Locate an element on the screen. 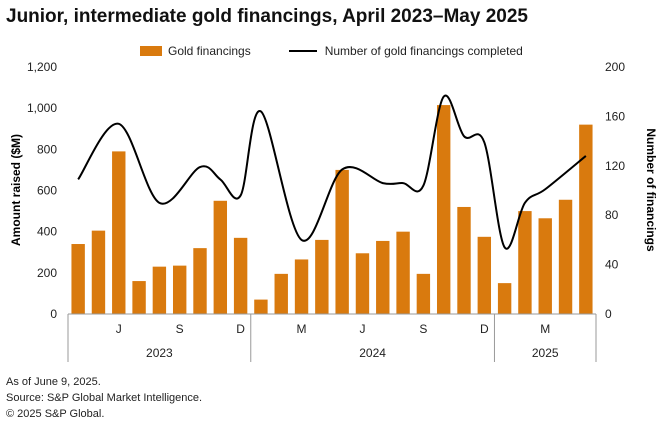 This screenshot has height=429, width=660. y-tick-label: 200 is located at coordinates (47, 273).